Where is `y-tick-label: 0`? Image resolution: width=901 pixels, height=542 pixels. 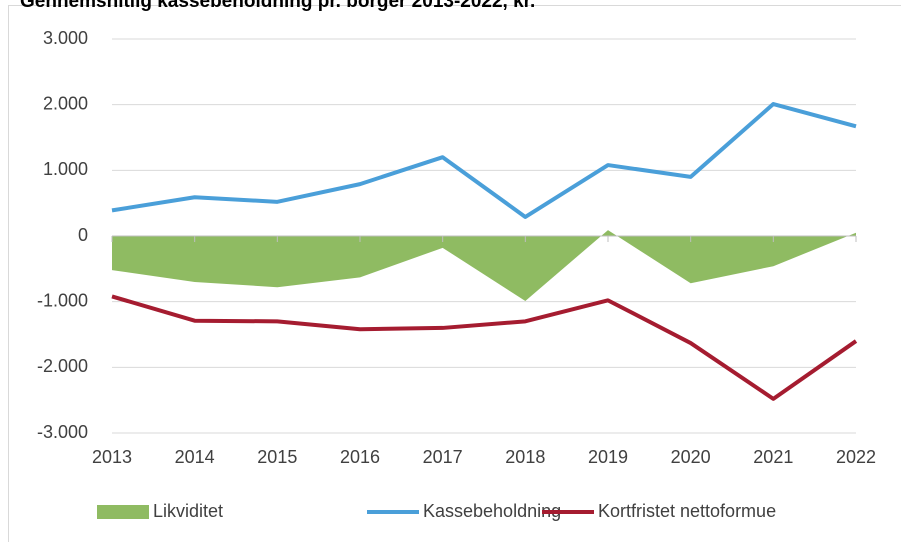
y-tick-label: 0 is located at coordinates (83, 235).